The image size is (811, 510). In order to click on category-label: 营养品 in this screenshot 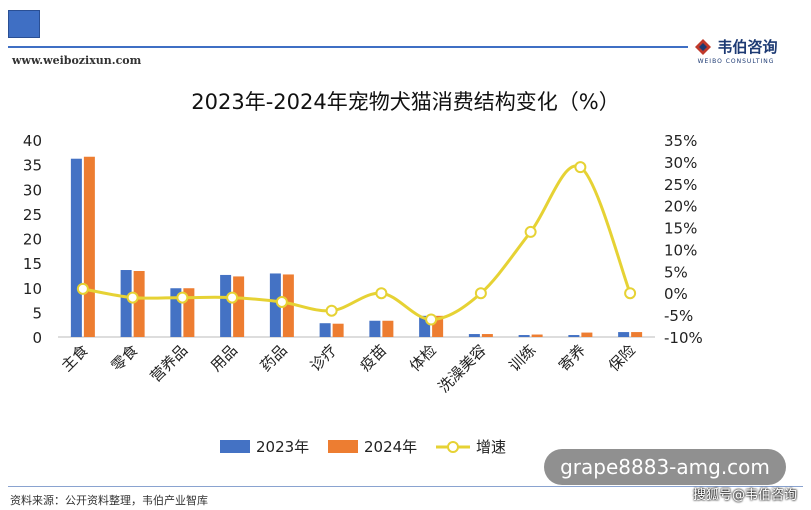, I will do `click(169, 363)`.